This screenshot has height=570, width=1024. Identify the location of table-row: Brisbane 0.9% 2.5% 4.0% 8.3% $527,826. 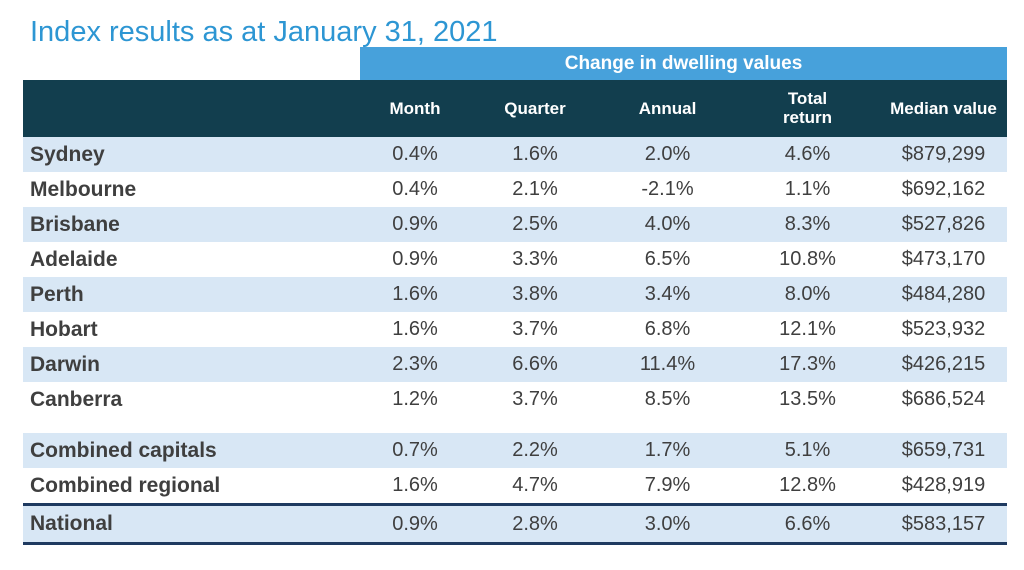
(515, 224).